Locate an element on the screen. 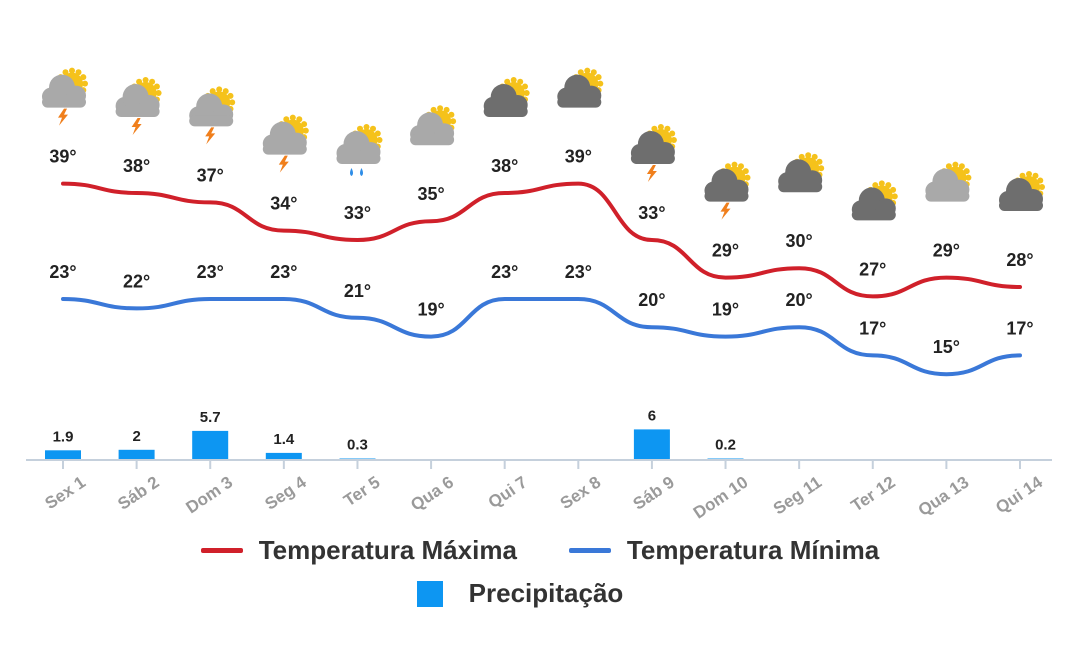 This screenshot has width=1080, height=648. precipitation-label: 2 is located at coordinates (136, 436).